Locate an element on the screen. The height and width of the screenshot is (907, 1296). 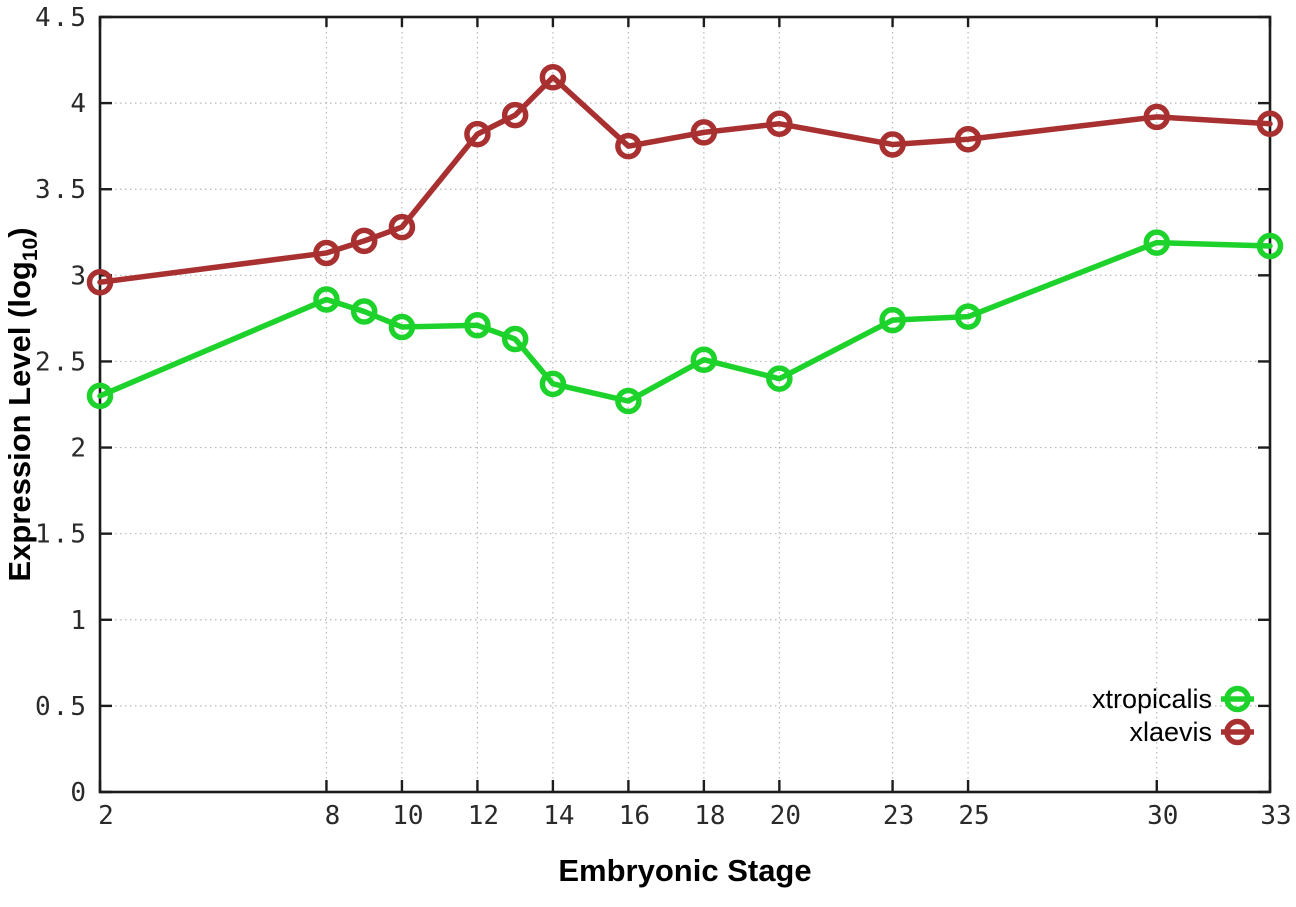
x-tick-label: 2 is located at coordinates (106, 816).